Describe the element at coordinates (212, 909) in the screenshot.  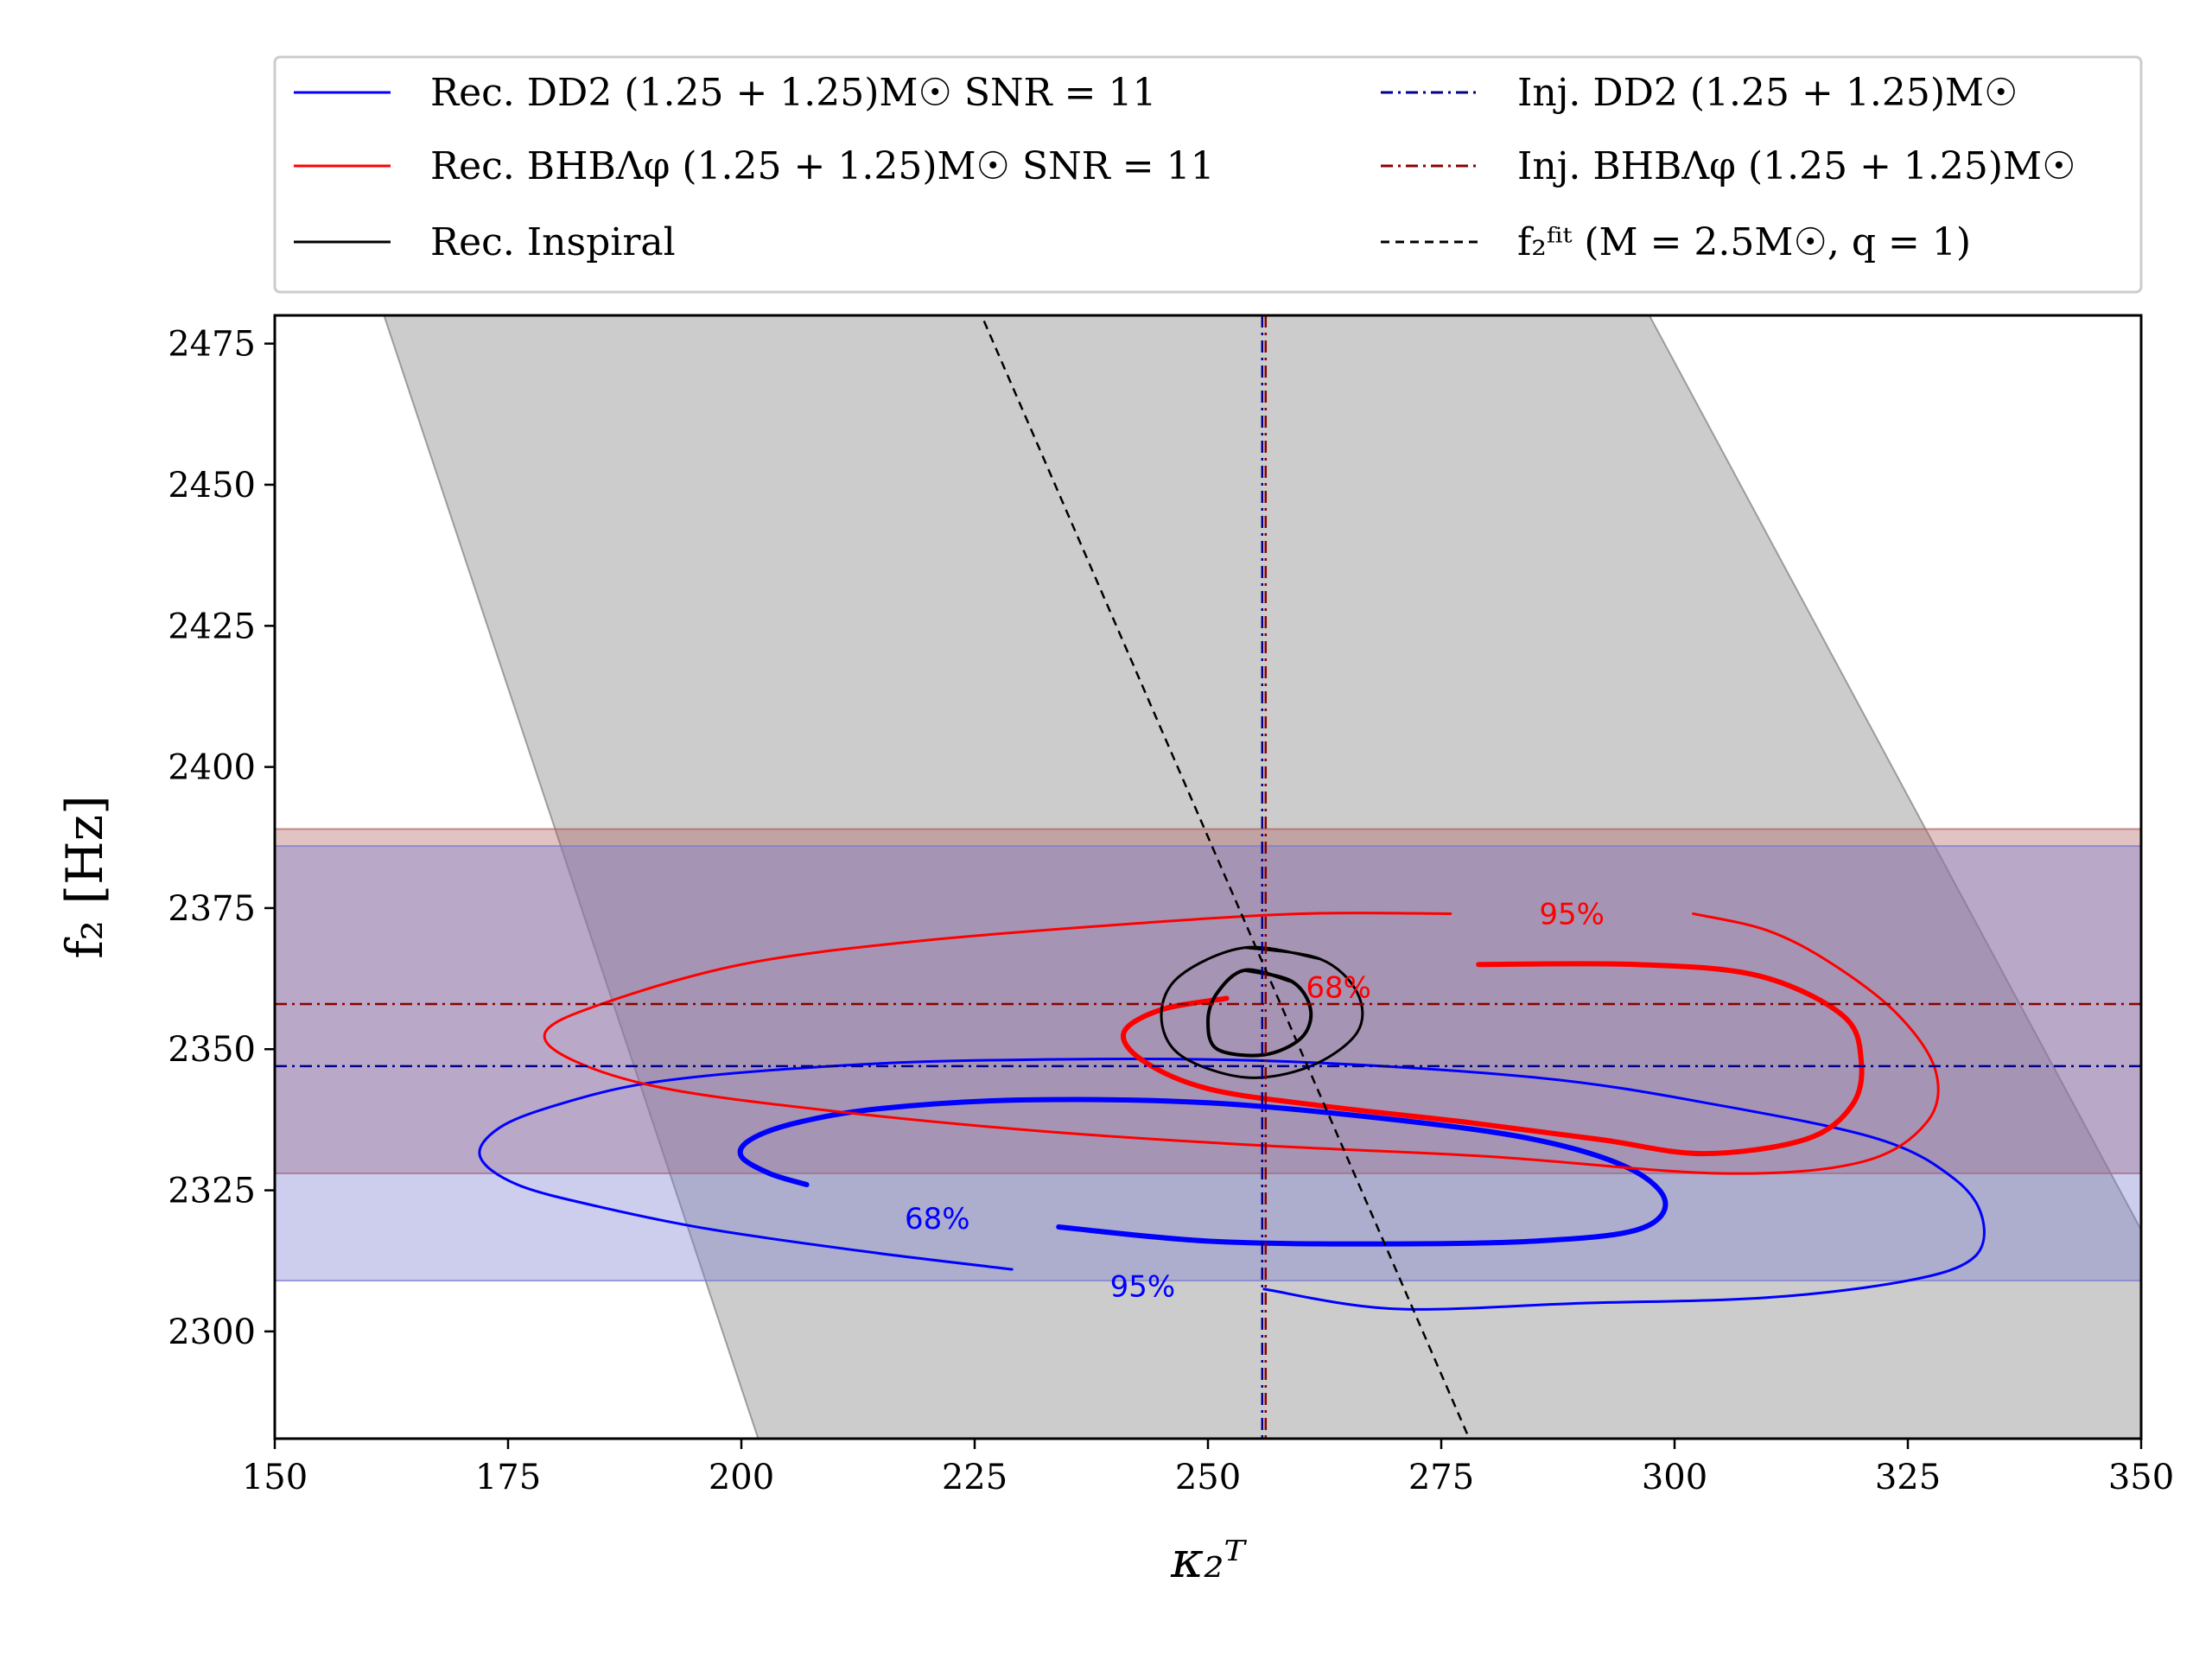
I see `y-tick-label: 2375` at that location.